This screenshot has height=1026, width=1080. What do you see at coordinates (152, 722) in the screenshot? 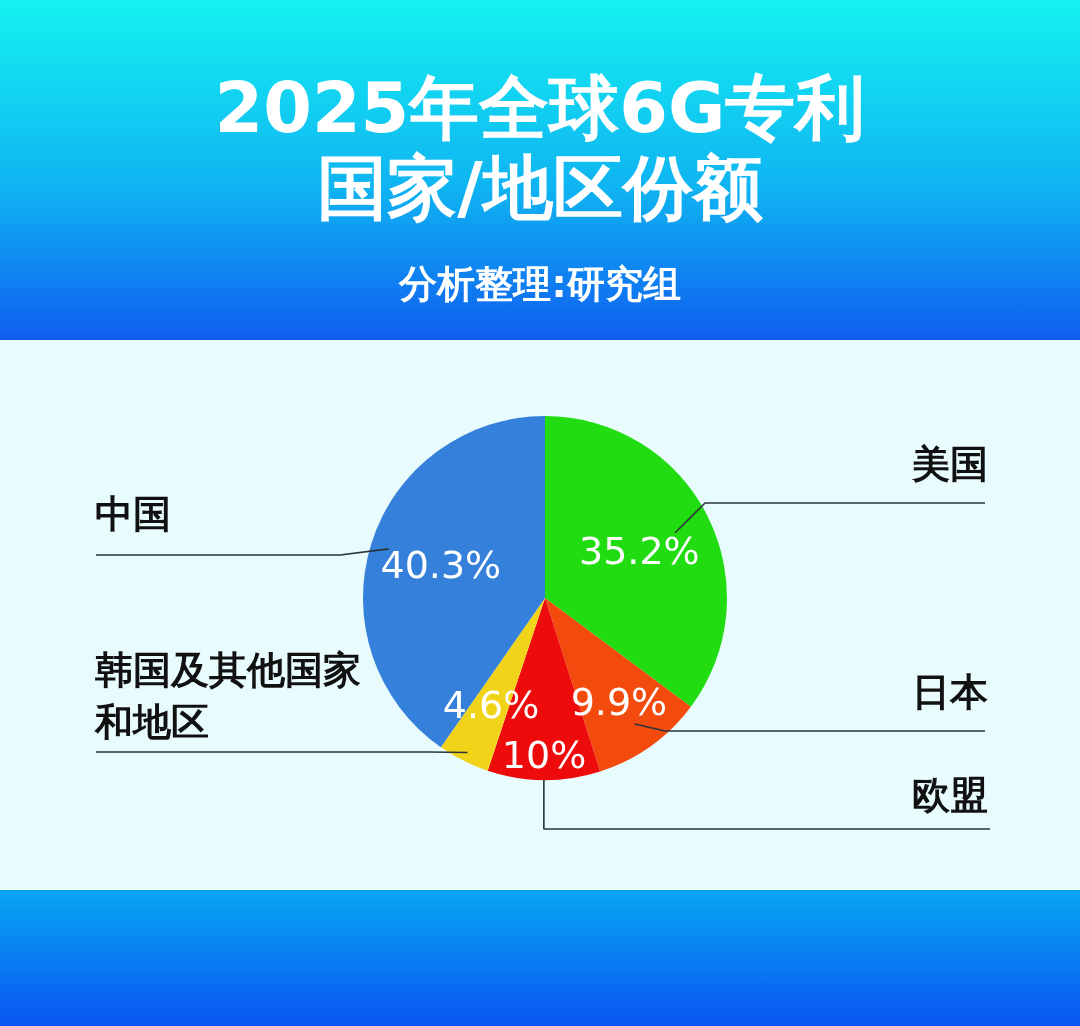
I see `category-label: 和地区` at bounding box center [152, 722].